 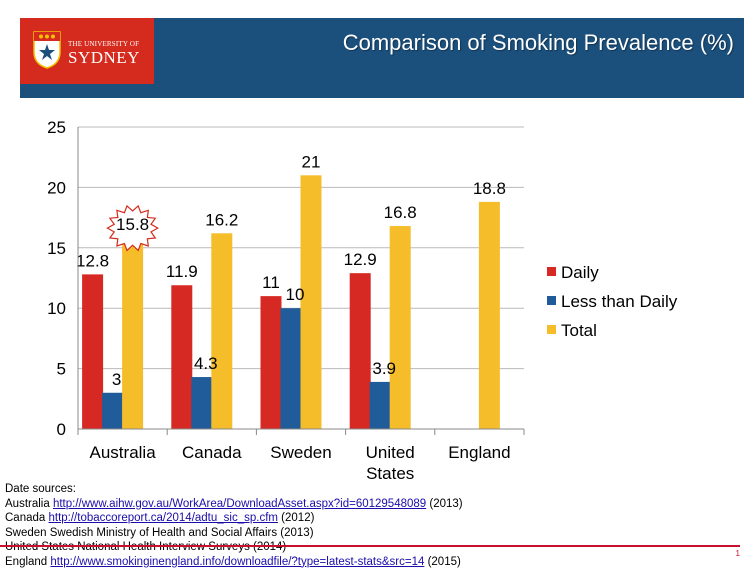 I want to click on source-label: Australia, so click(x=29, y=504).